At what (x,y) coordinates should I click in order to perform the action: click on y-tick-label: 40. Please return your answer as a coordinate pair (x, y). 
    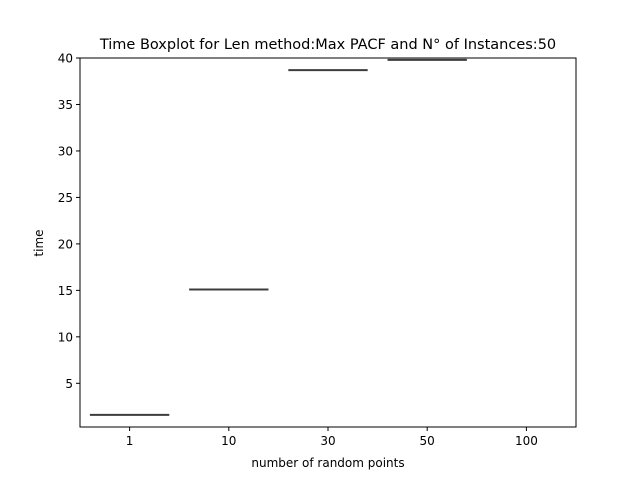
    Looking at the image, I should click on (65, 59).